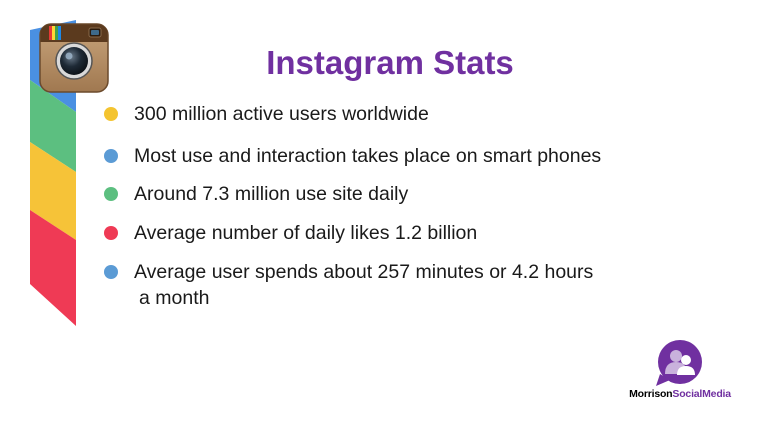 The width and height of the screenshot is (763, 436). I want to click on brand-name-part2: SocialMedia, so click(701, 394).